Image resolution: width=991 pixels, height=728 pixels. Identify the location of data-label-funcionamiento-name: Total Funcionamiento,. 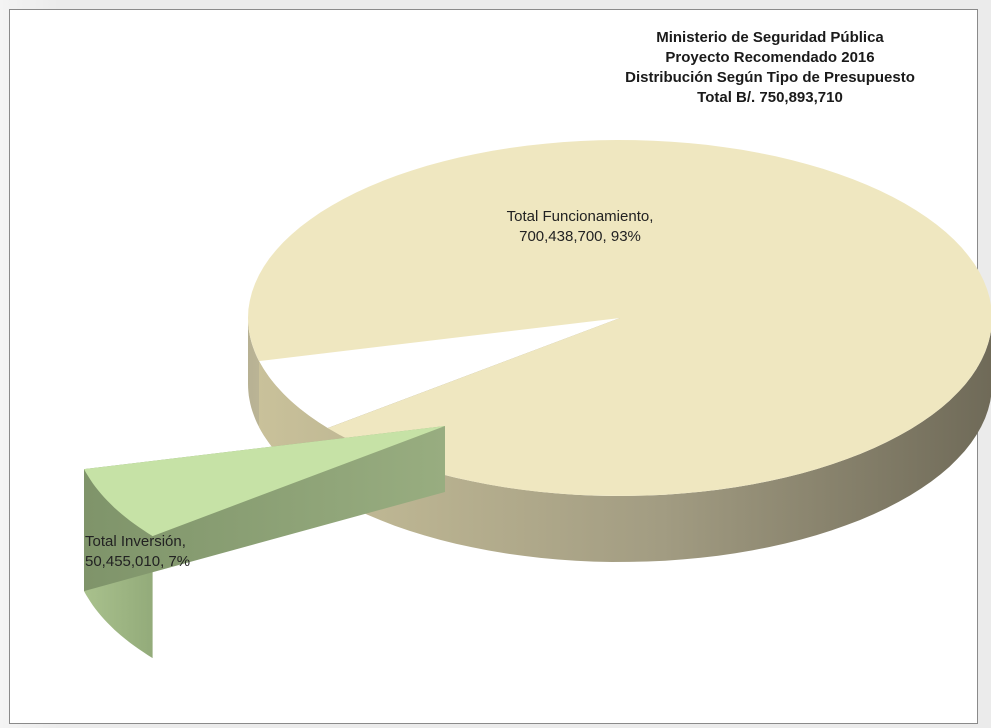
(580, 216).